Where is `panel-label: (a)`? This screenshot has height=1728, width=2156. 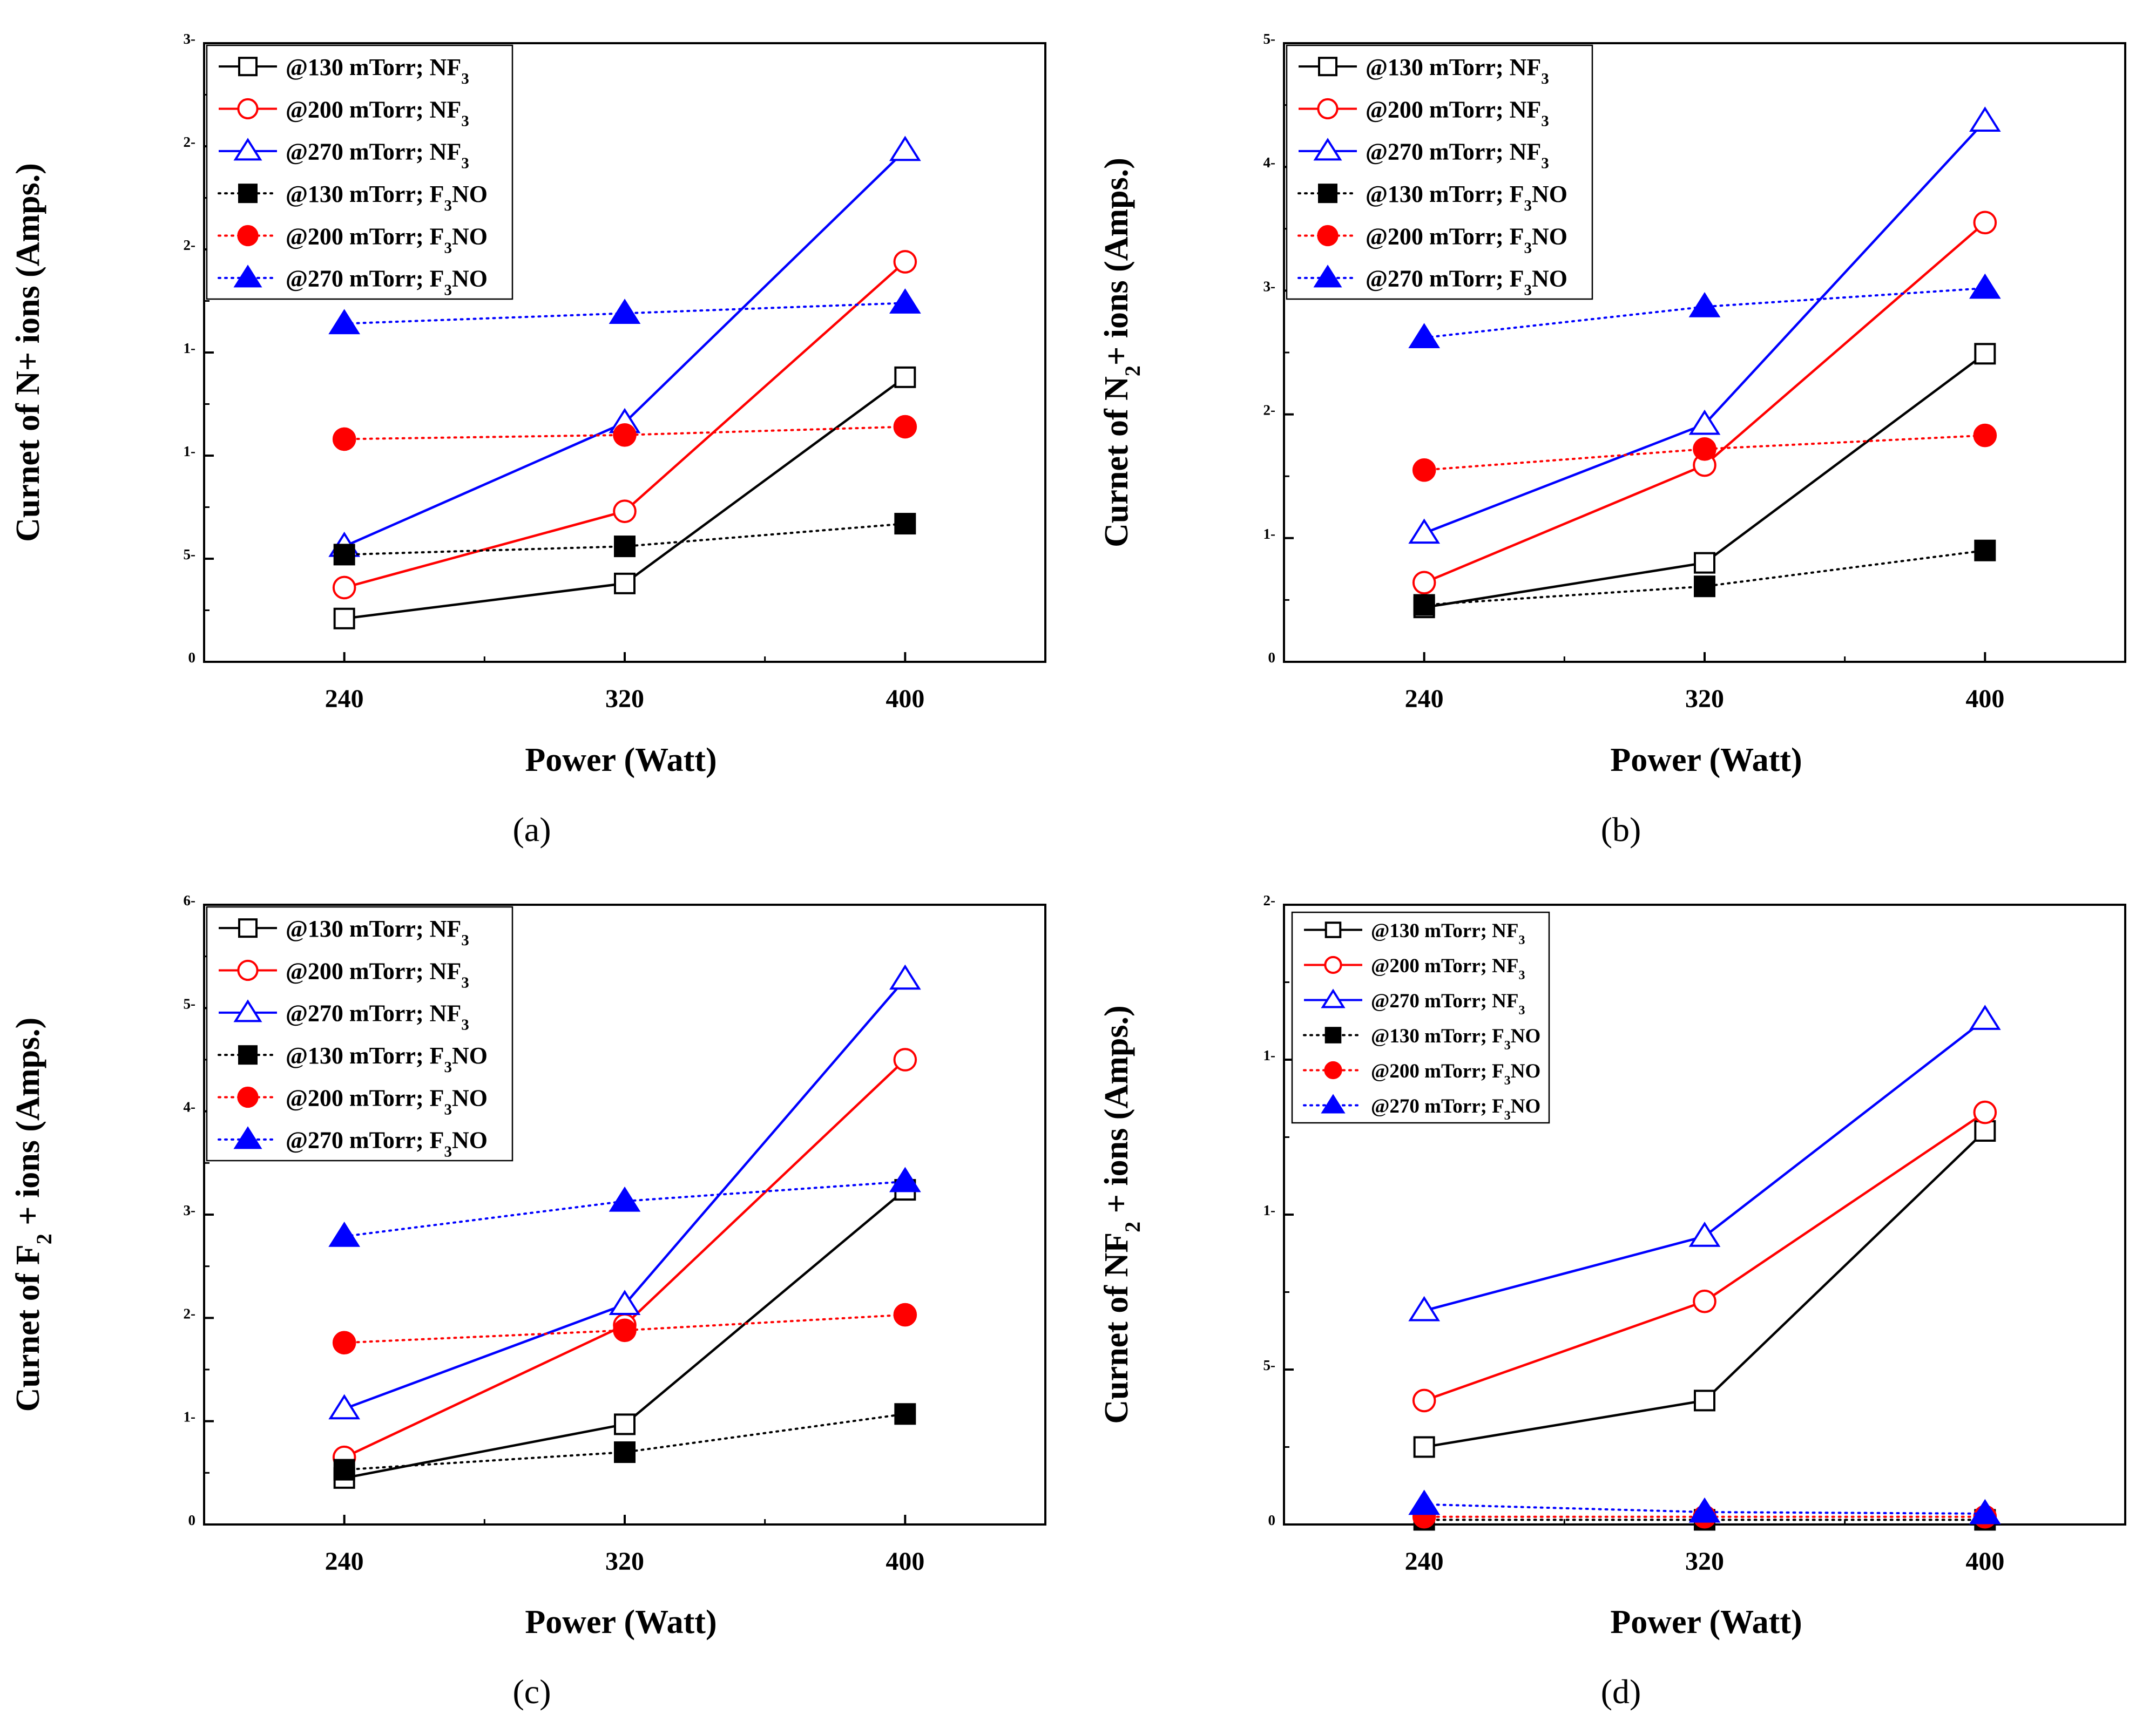
panel-label: (a) is located at coordinates (531, 829).